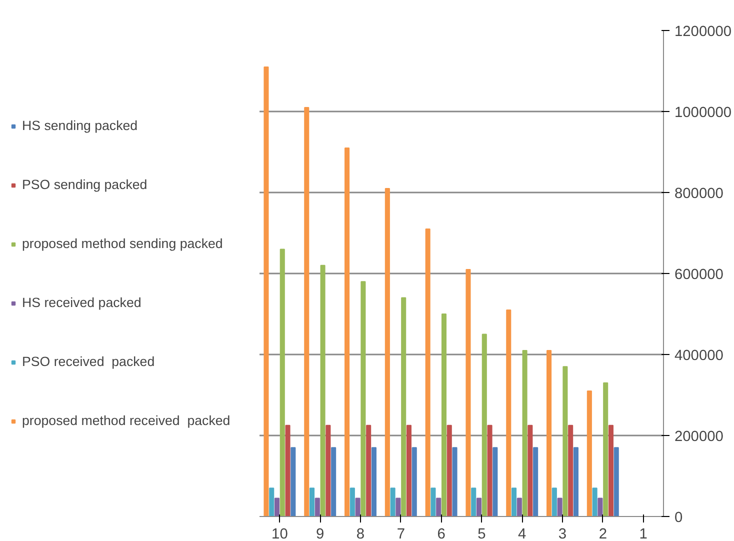 The image size is (734, 541). I want to click on y-tick-label: 0, so click(678, 518).